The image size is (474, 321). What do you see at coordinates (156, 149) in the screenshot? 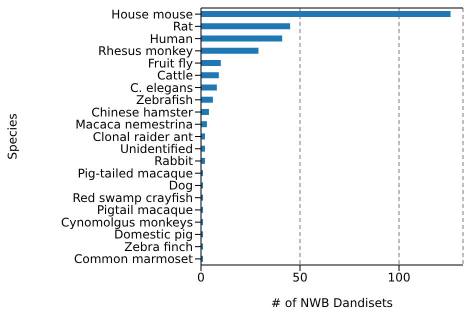
I see `y-tick-label: Unidentified` at bounding box center [156, 149].